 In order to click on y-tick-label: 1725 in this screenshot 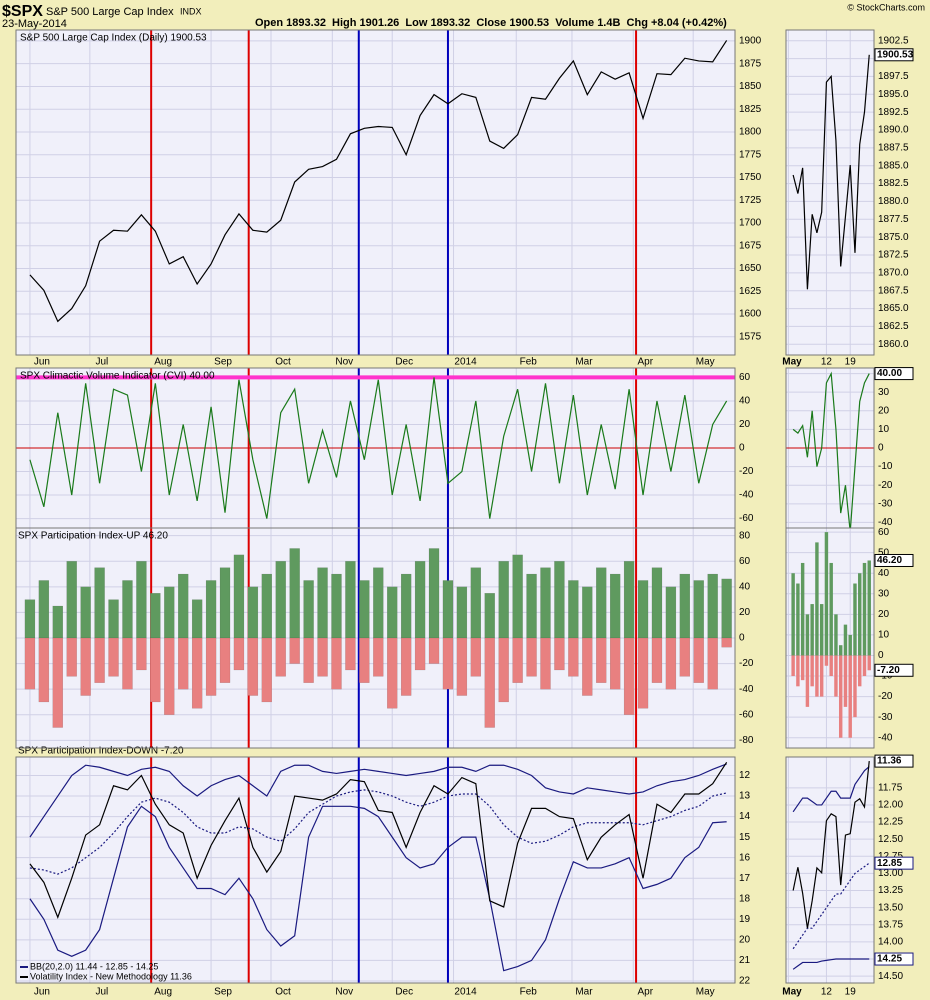, I will do `click(750, 200)`.